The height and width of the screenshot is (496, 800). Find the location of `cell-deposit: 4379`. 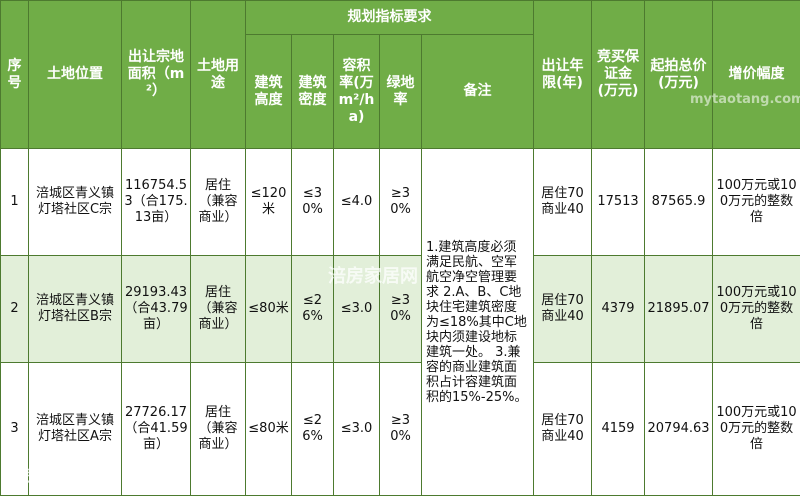

cell-deposit: 4379 is located at coordinates (618, 309).